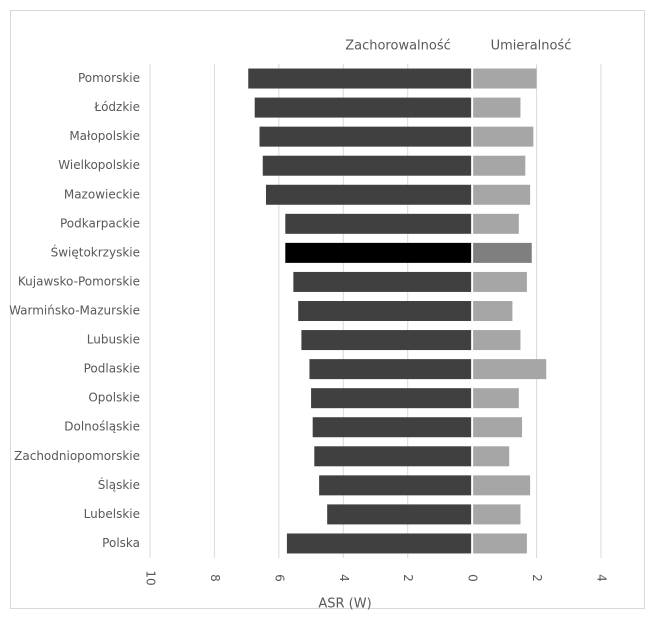  What do you see at coordinates (531, 46) in the screenshot?
I see `series-header: Umieralność` at bounding box center [531, 46].